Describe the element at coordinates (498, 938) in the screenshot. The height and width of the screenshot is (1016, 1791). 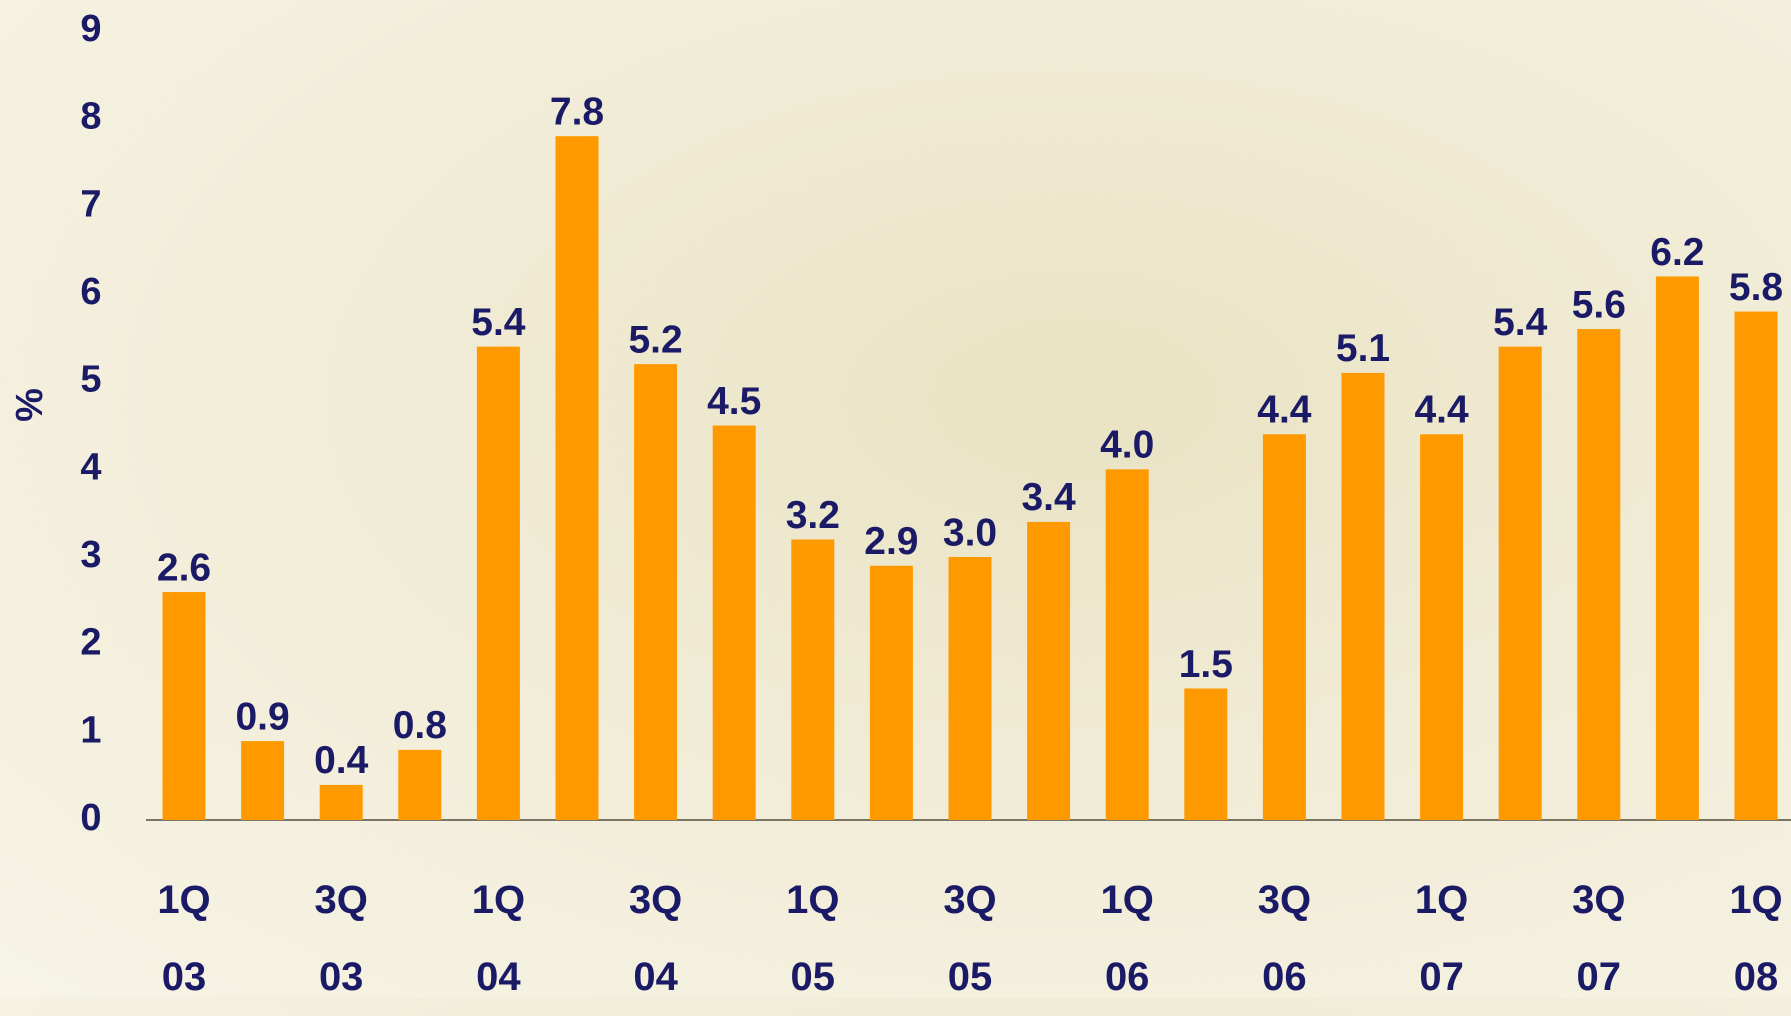
I see `x-tick-label: 1Q 04` at that location.